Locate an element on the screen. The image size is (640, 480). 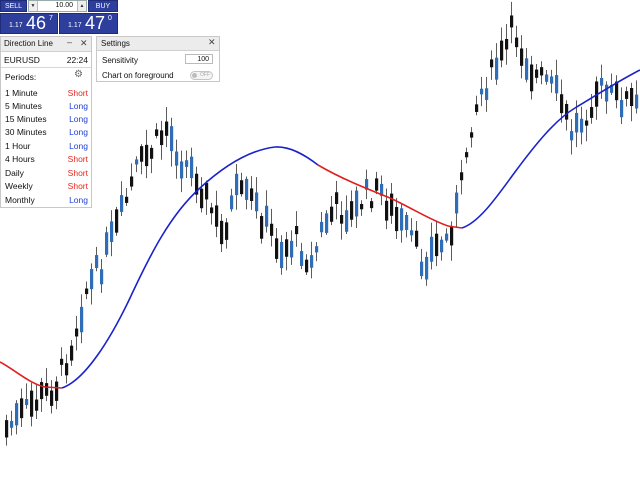
direction-panel-header: Direction Line – ✕ is located at coordinates (46, 44).